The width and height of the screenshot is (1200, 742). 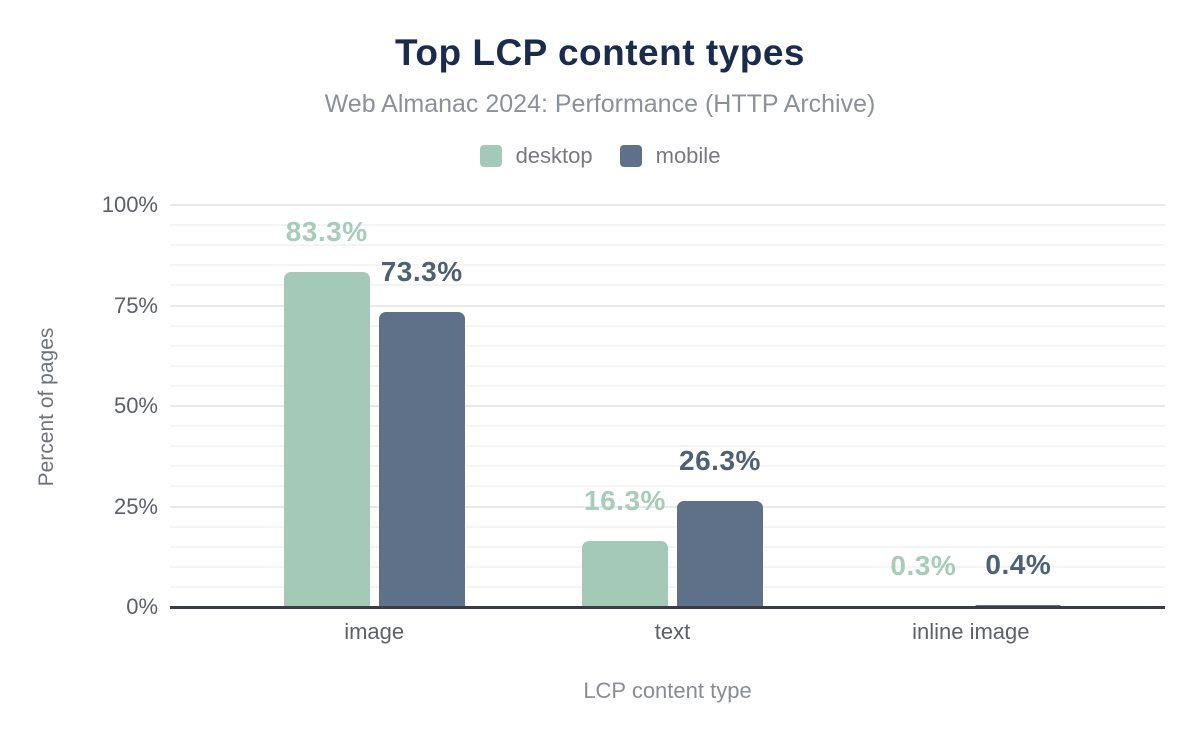 What do you see at coordinates (630, 156) in the screenshot?
I see `legend-swatch-mobile` at bounding box center [630, 156].